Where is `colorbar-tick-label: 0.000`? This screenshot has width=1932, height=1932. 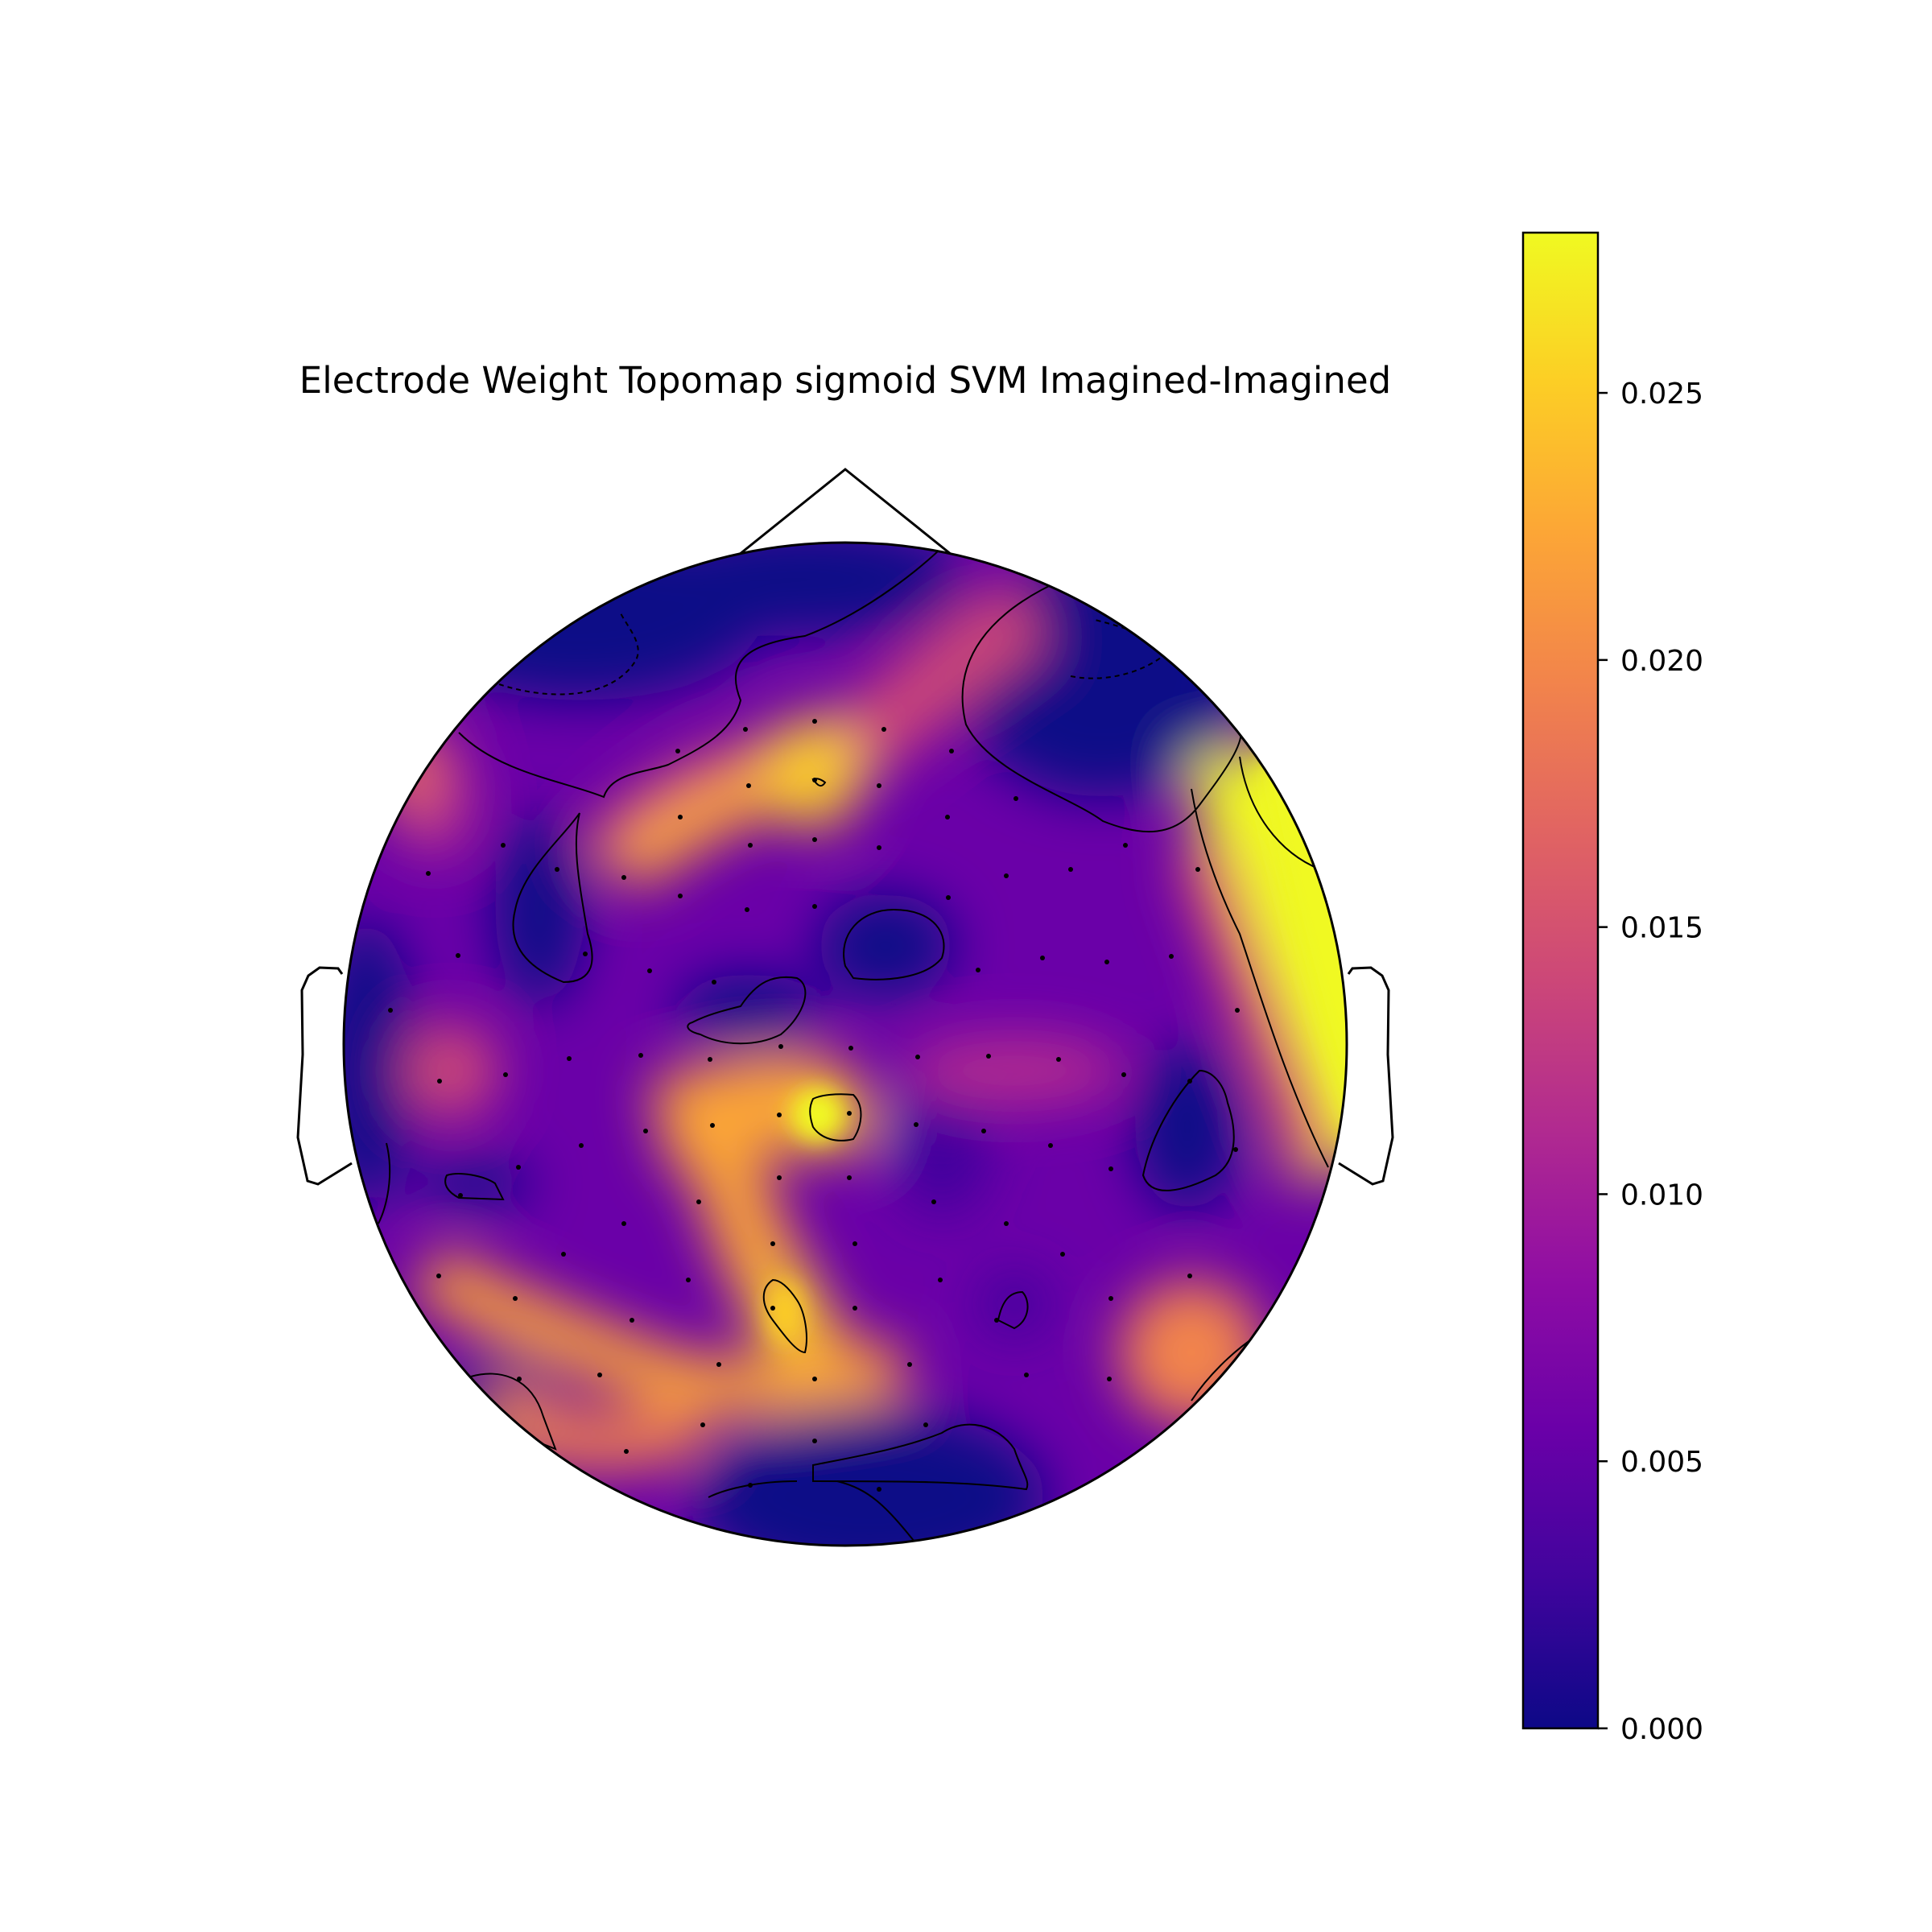 colorbar-tick-label: 0.000 is located at coordinates (1661, 1729).